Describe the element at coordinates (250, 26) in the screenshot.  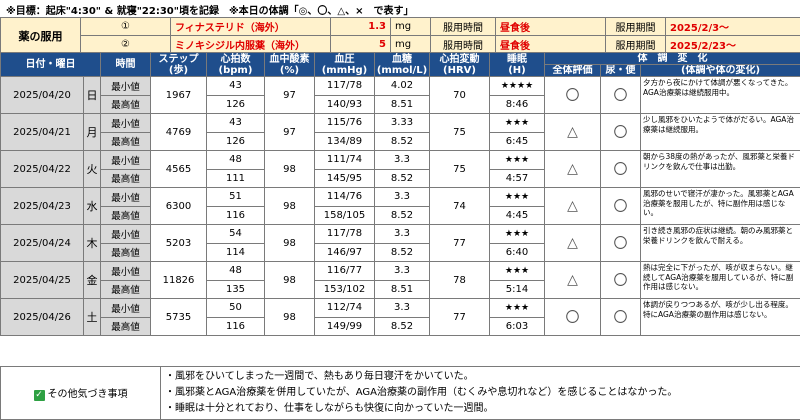
I see `medication-name: フィナステリド（海外）` at that location.